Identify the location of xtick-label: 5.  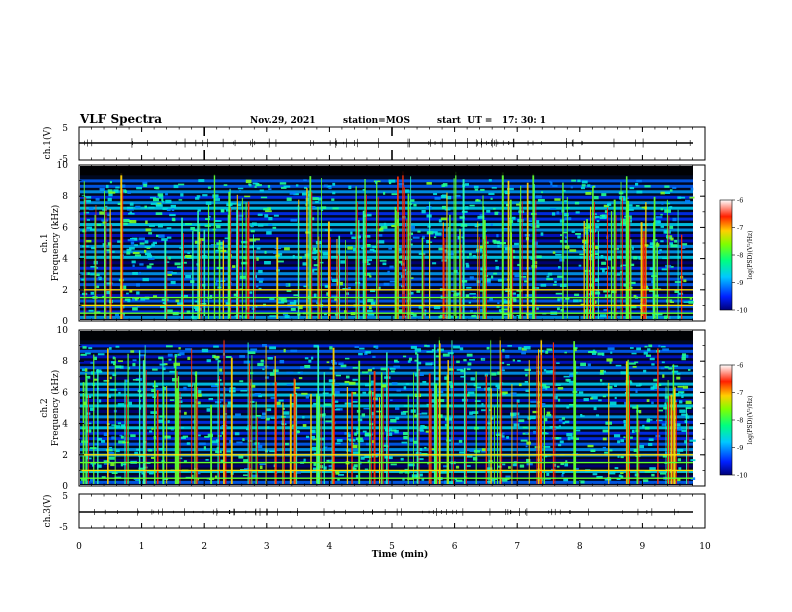
(392, 547).